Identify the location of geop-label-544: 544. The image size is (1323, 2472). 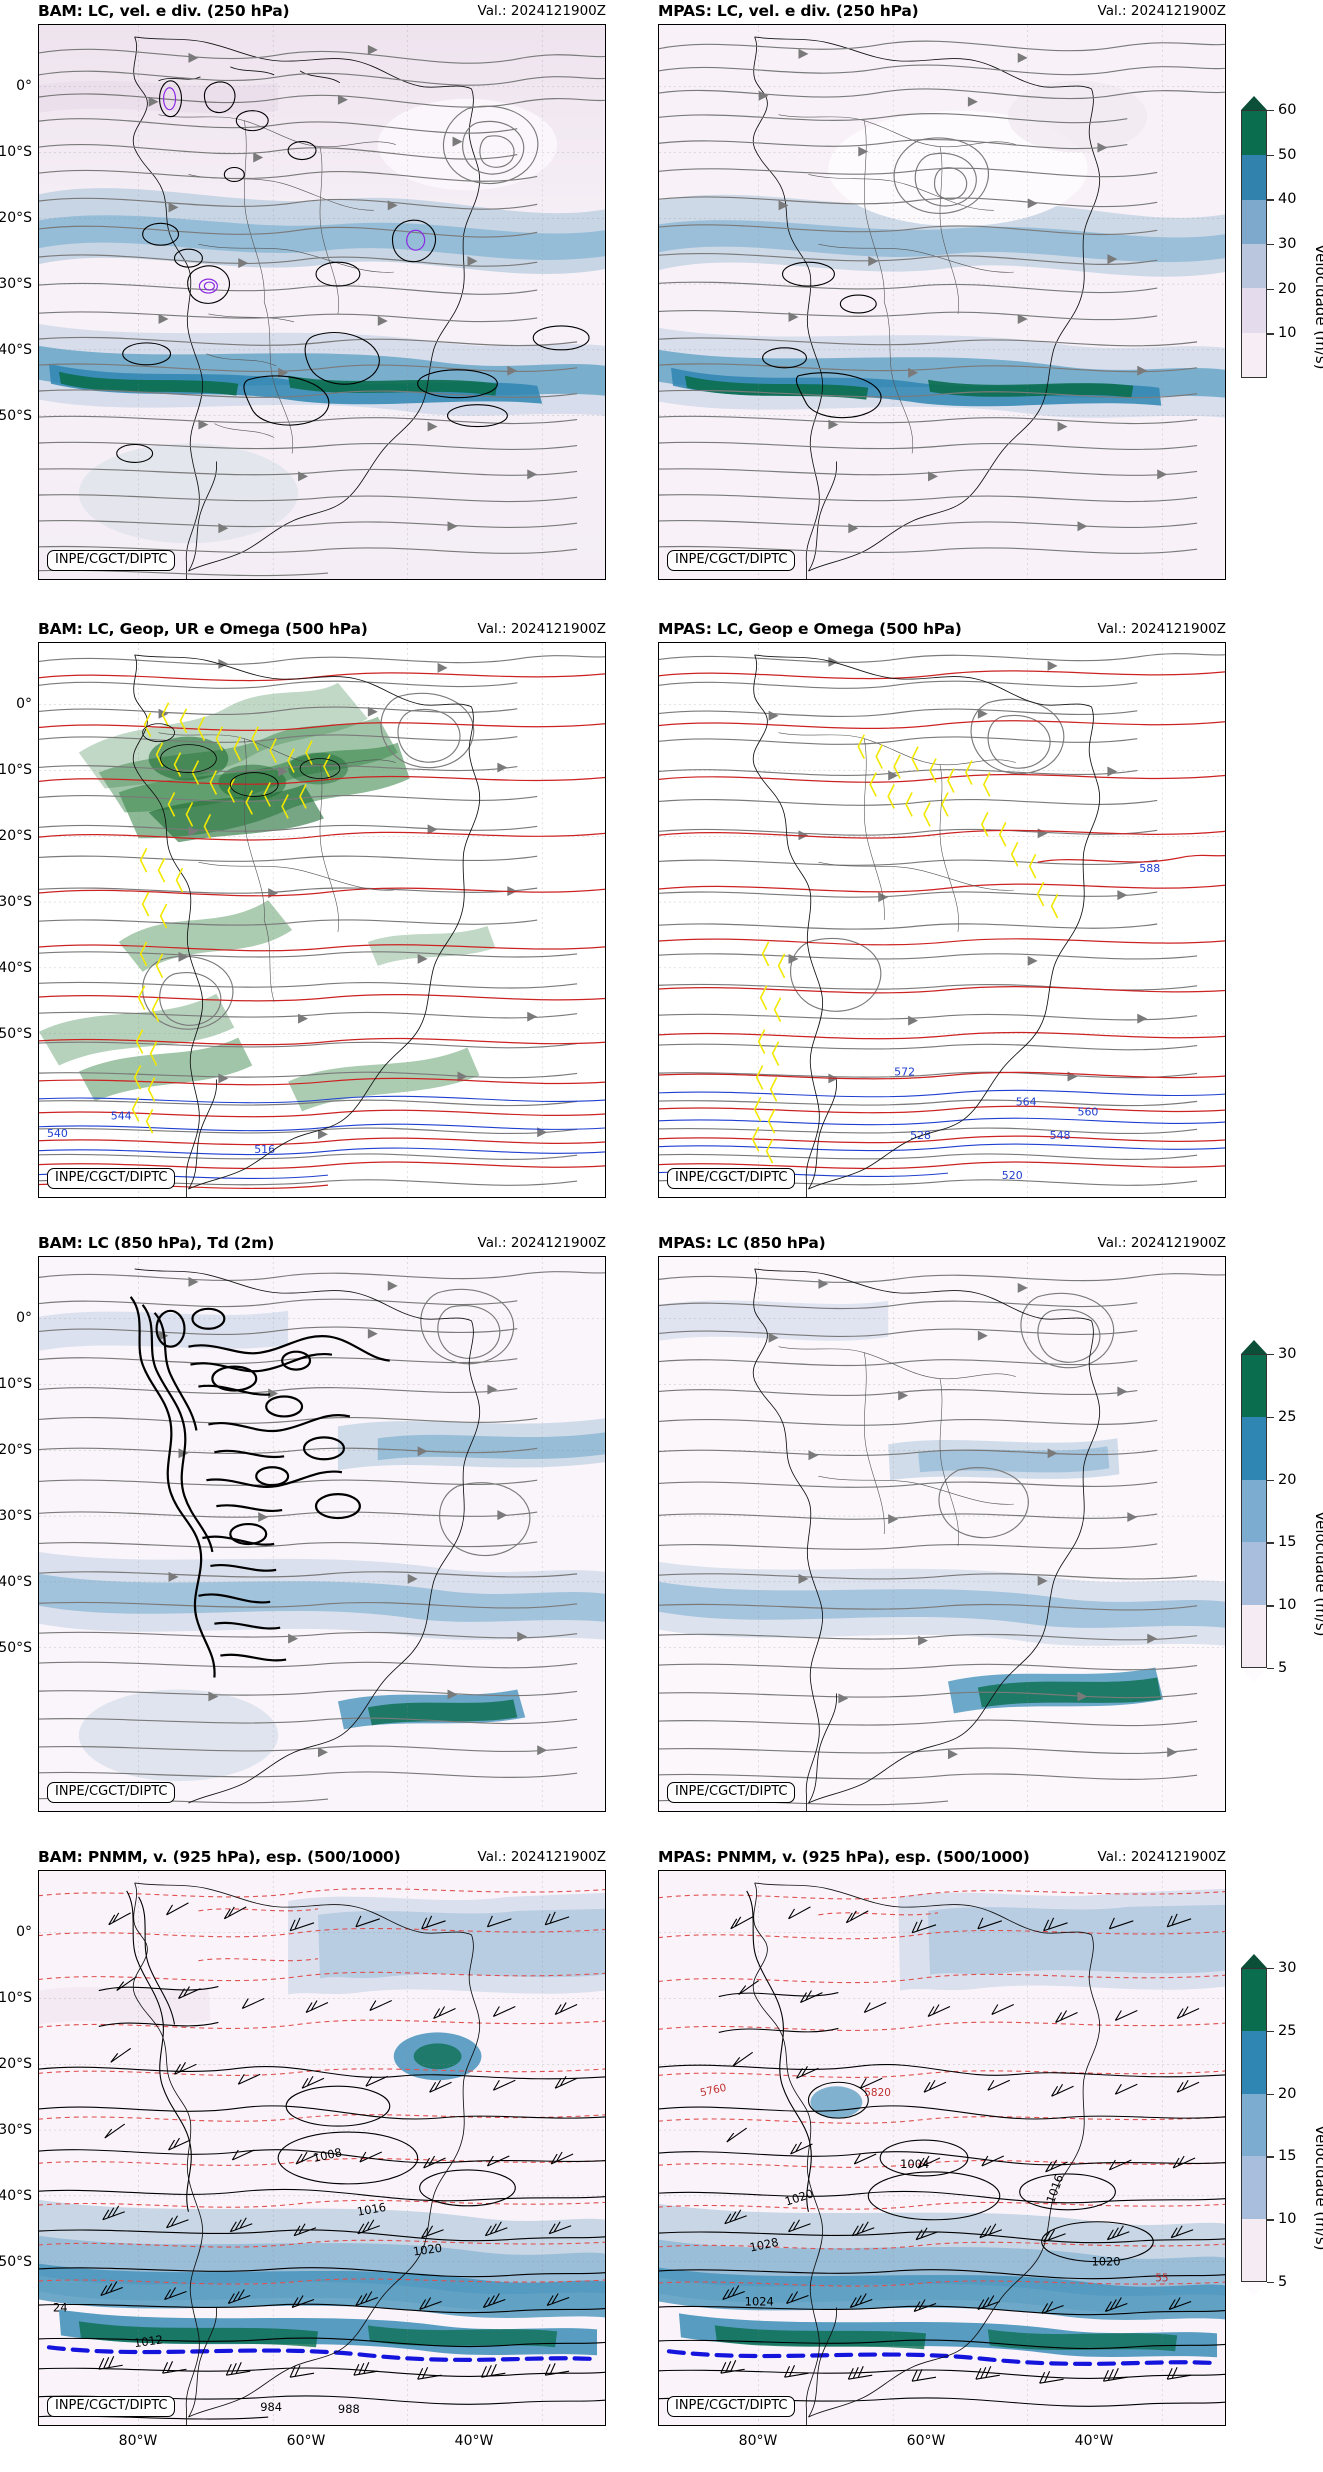
(121, 1115).